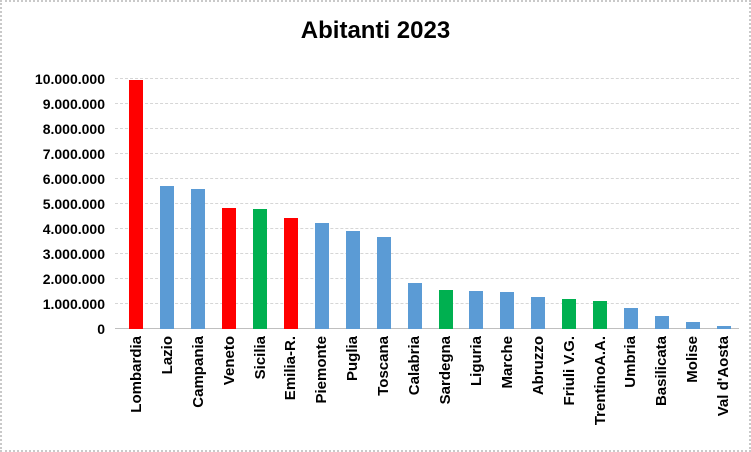 The height and width of the screenshot is (452, 751). Describe the element at coordinates (260, 358) in the screenshot. I see `x-axis-label: Sicilia` at that location.